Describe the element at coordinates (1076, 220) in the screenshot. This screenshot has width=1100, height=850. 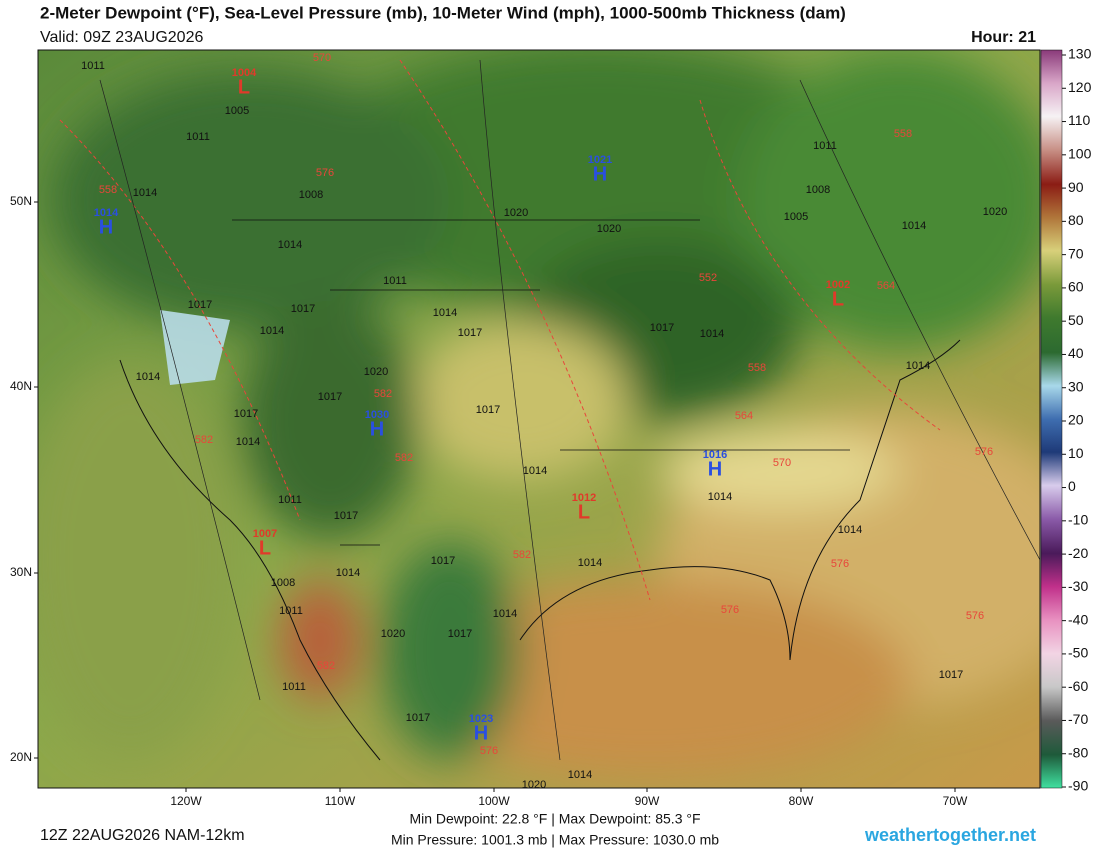
I see `colorbar-label: 80` at that location.